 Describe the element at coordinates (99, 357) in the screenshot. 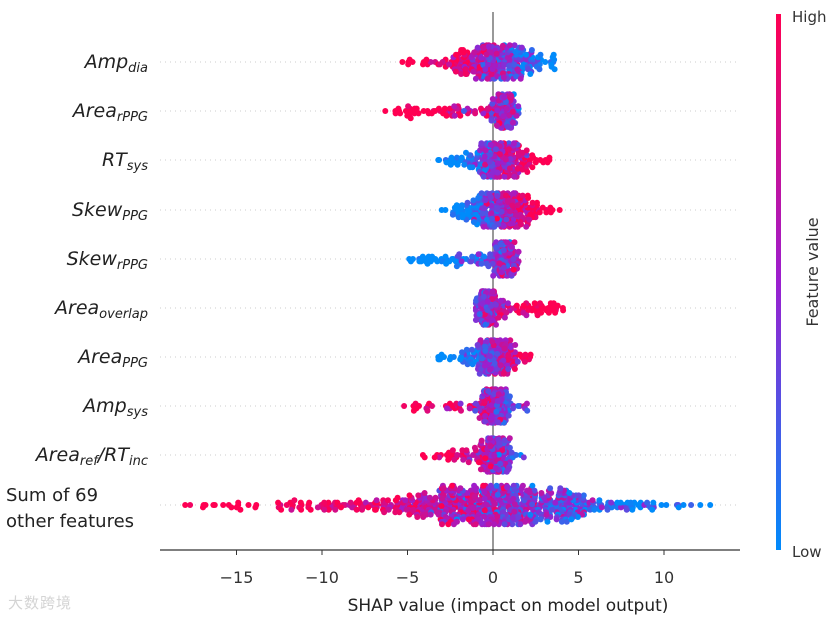

I see `feature-label-main: Area` at that location.